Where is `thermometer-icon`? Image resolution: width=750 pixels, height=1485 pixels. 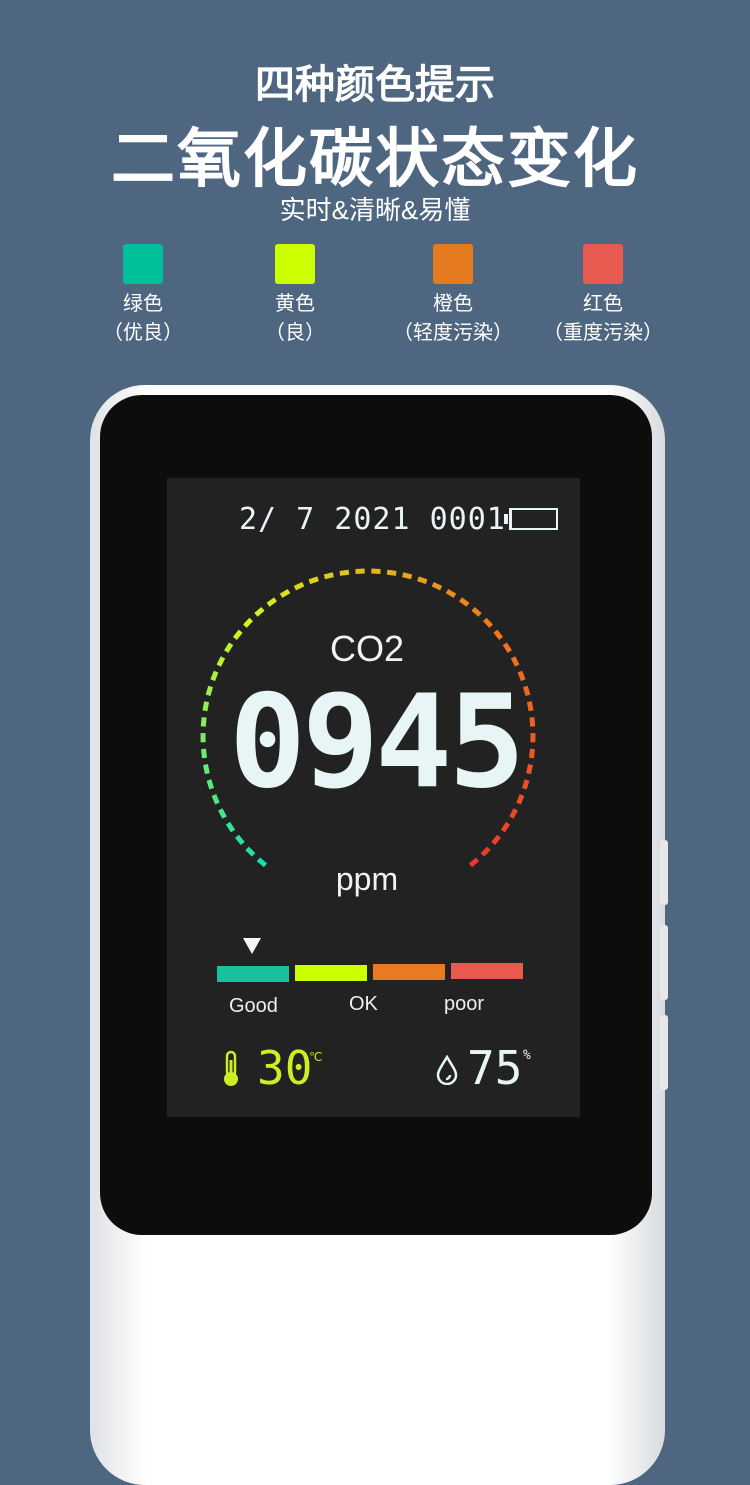 thermometer-icon is located at coordinates (231, 1069).